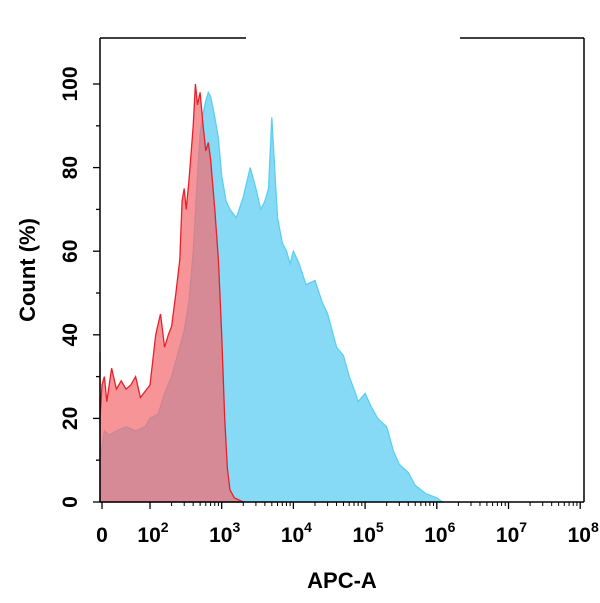 This screenshot has width=600, height=603. I want to click on y-tick-label: 80, so click(70, 167).